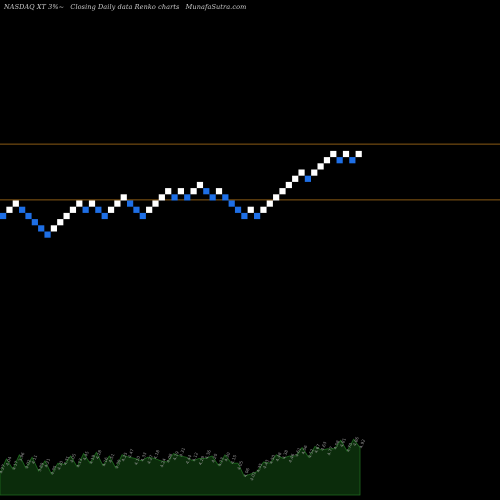 The image size is (500, 500). I want to click on volume-label: 4.18, so click(157, 454).